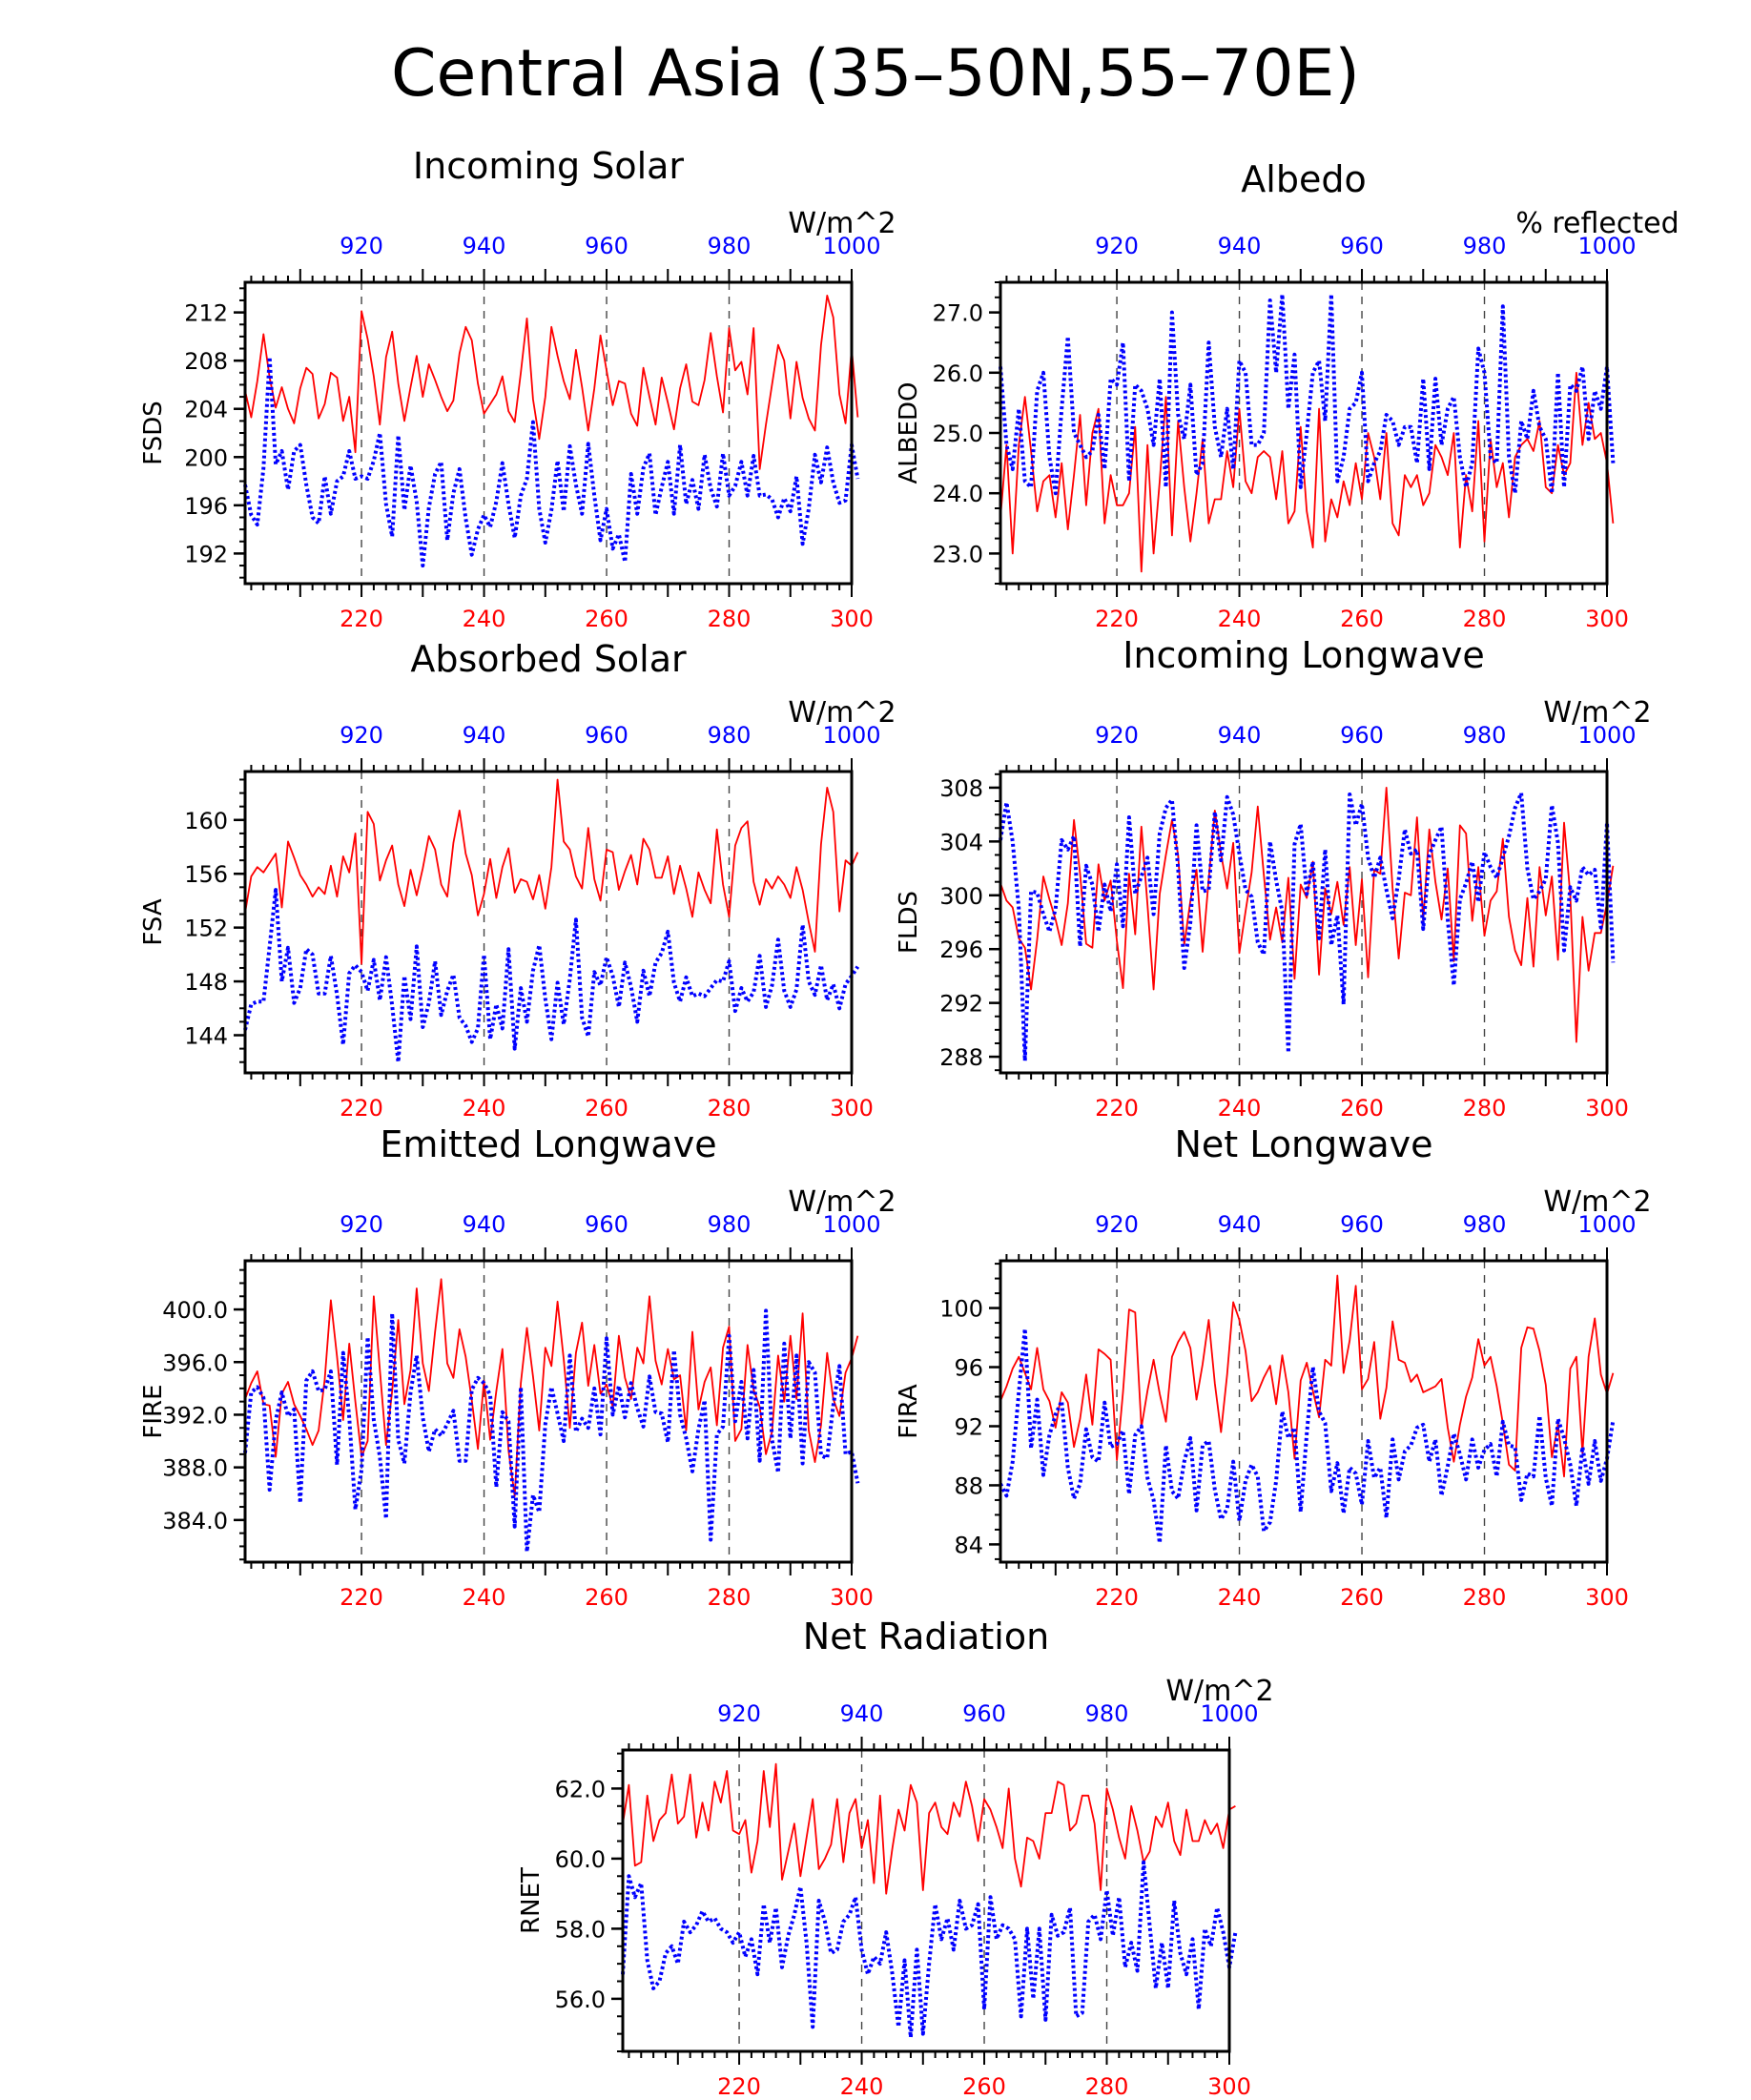  I want to click on y-tick-label: 396.0, so click(195, 1362).